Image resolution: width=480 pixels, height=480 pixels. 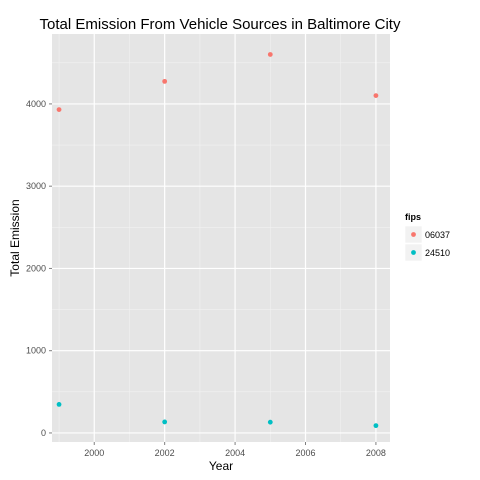 What do you see at coordinates (36, 186) in the screenshot?
I see `y-tick-label: 3000` at bounding box center [36, 186].